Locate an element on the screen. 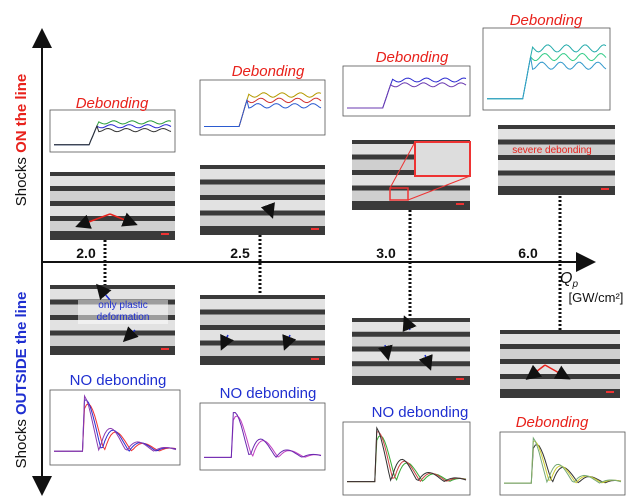 This screenshot has width=642, height=502. top-axis-label: Shocks ON the line is located at coordinates (21, 140).